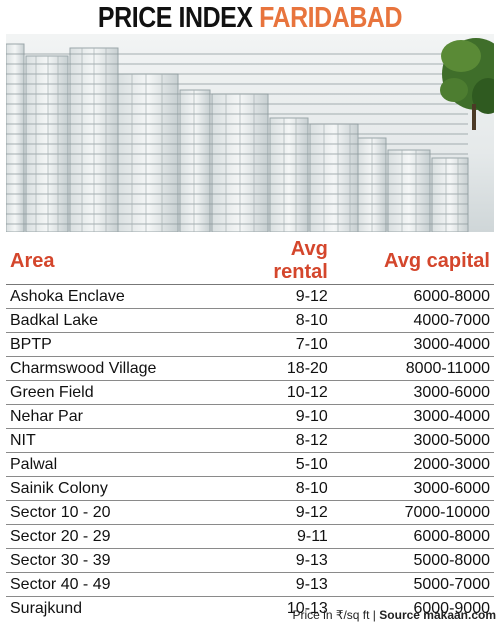  I want to click on table-row: Nehar Par 9-10 3000-4000, so click(250, 416).